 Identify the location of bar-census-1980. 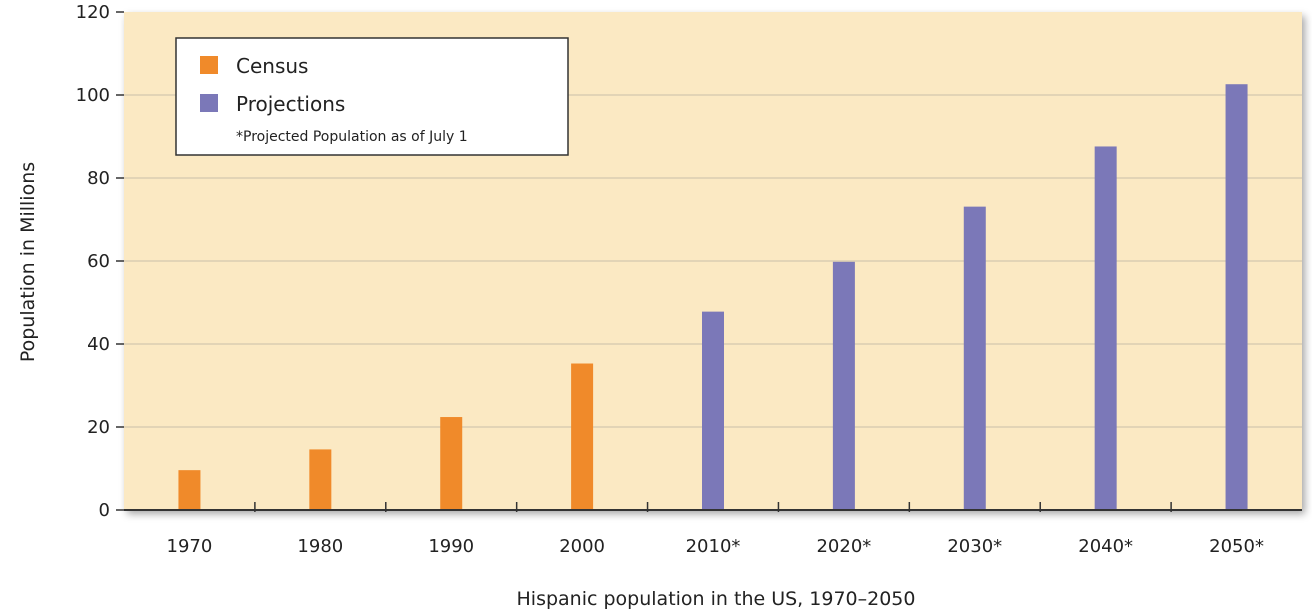
(320, 479).